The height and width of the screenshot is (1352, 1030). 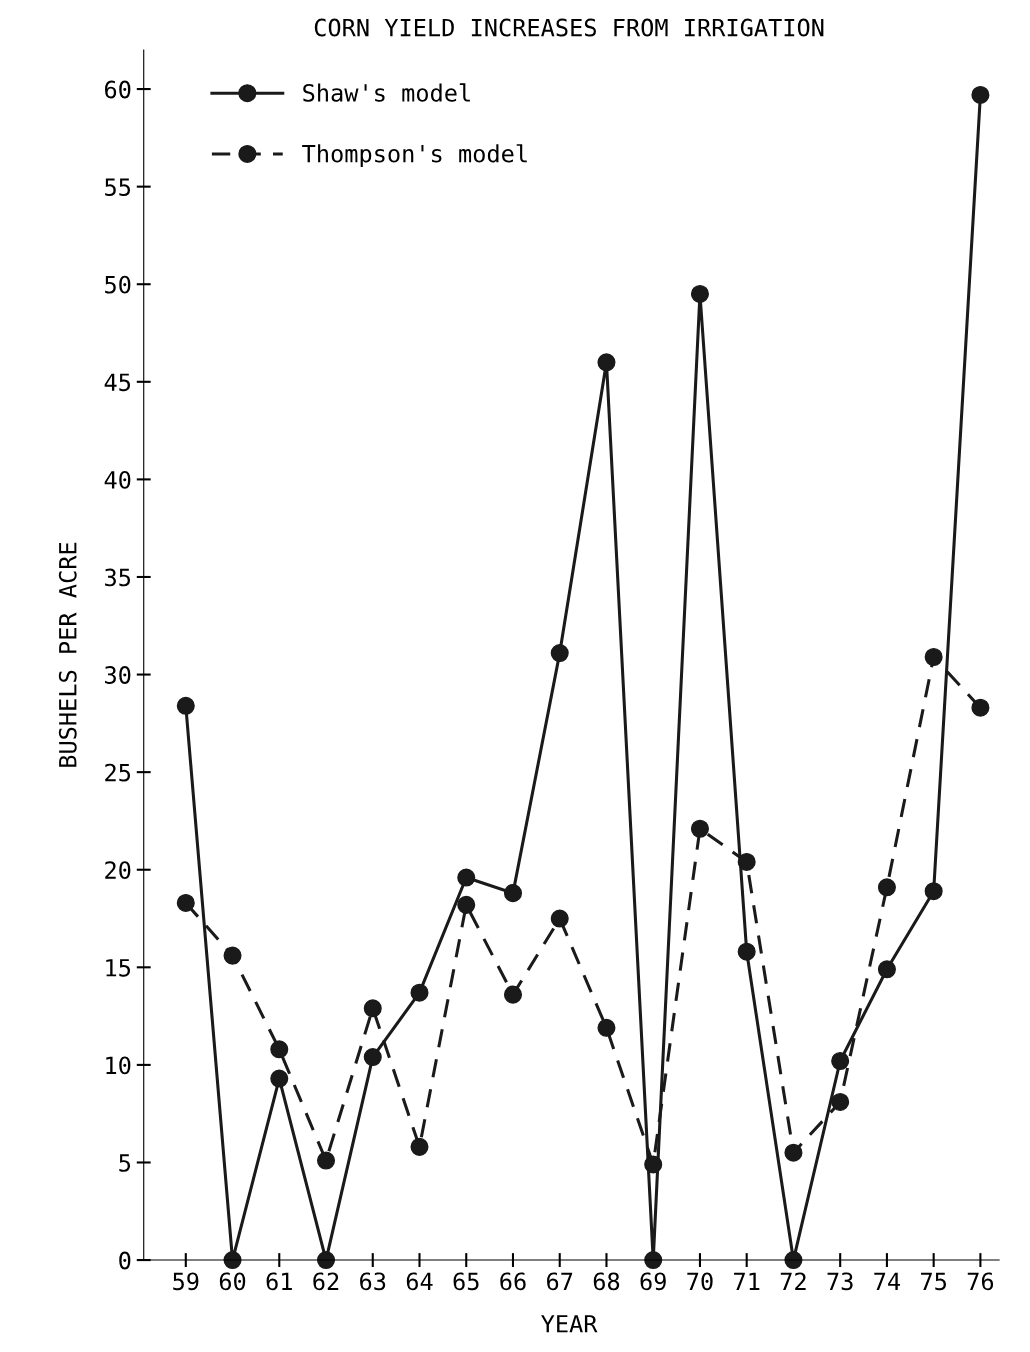 I want to click on x-tick-label: 67, so click(x=560, y=1281).